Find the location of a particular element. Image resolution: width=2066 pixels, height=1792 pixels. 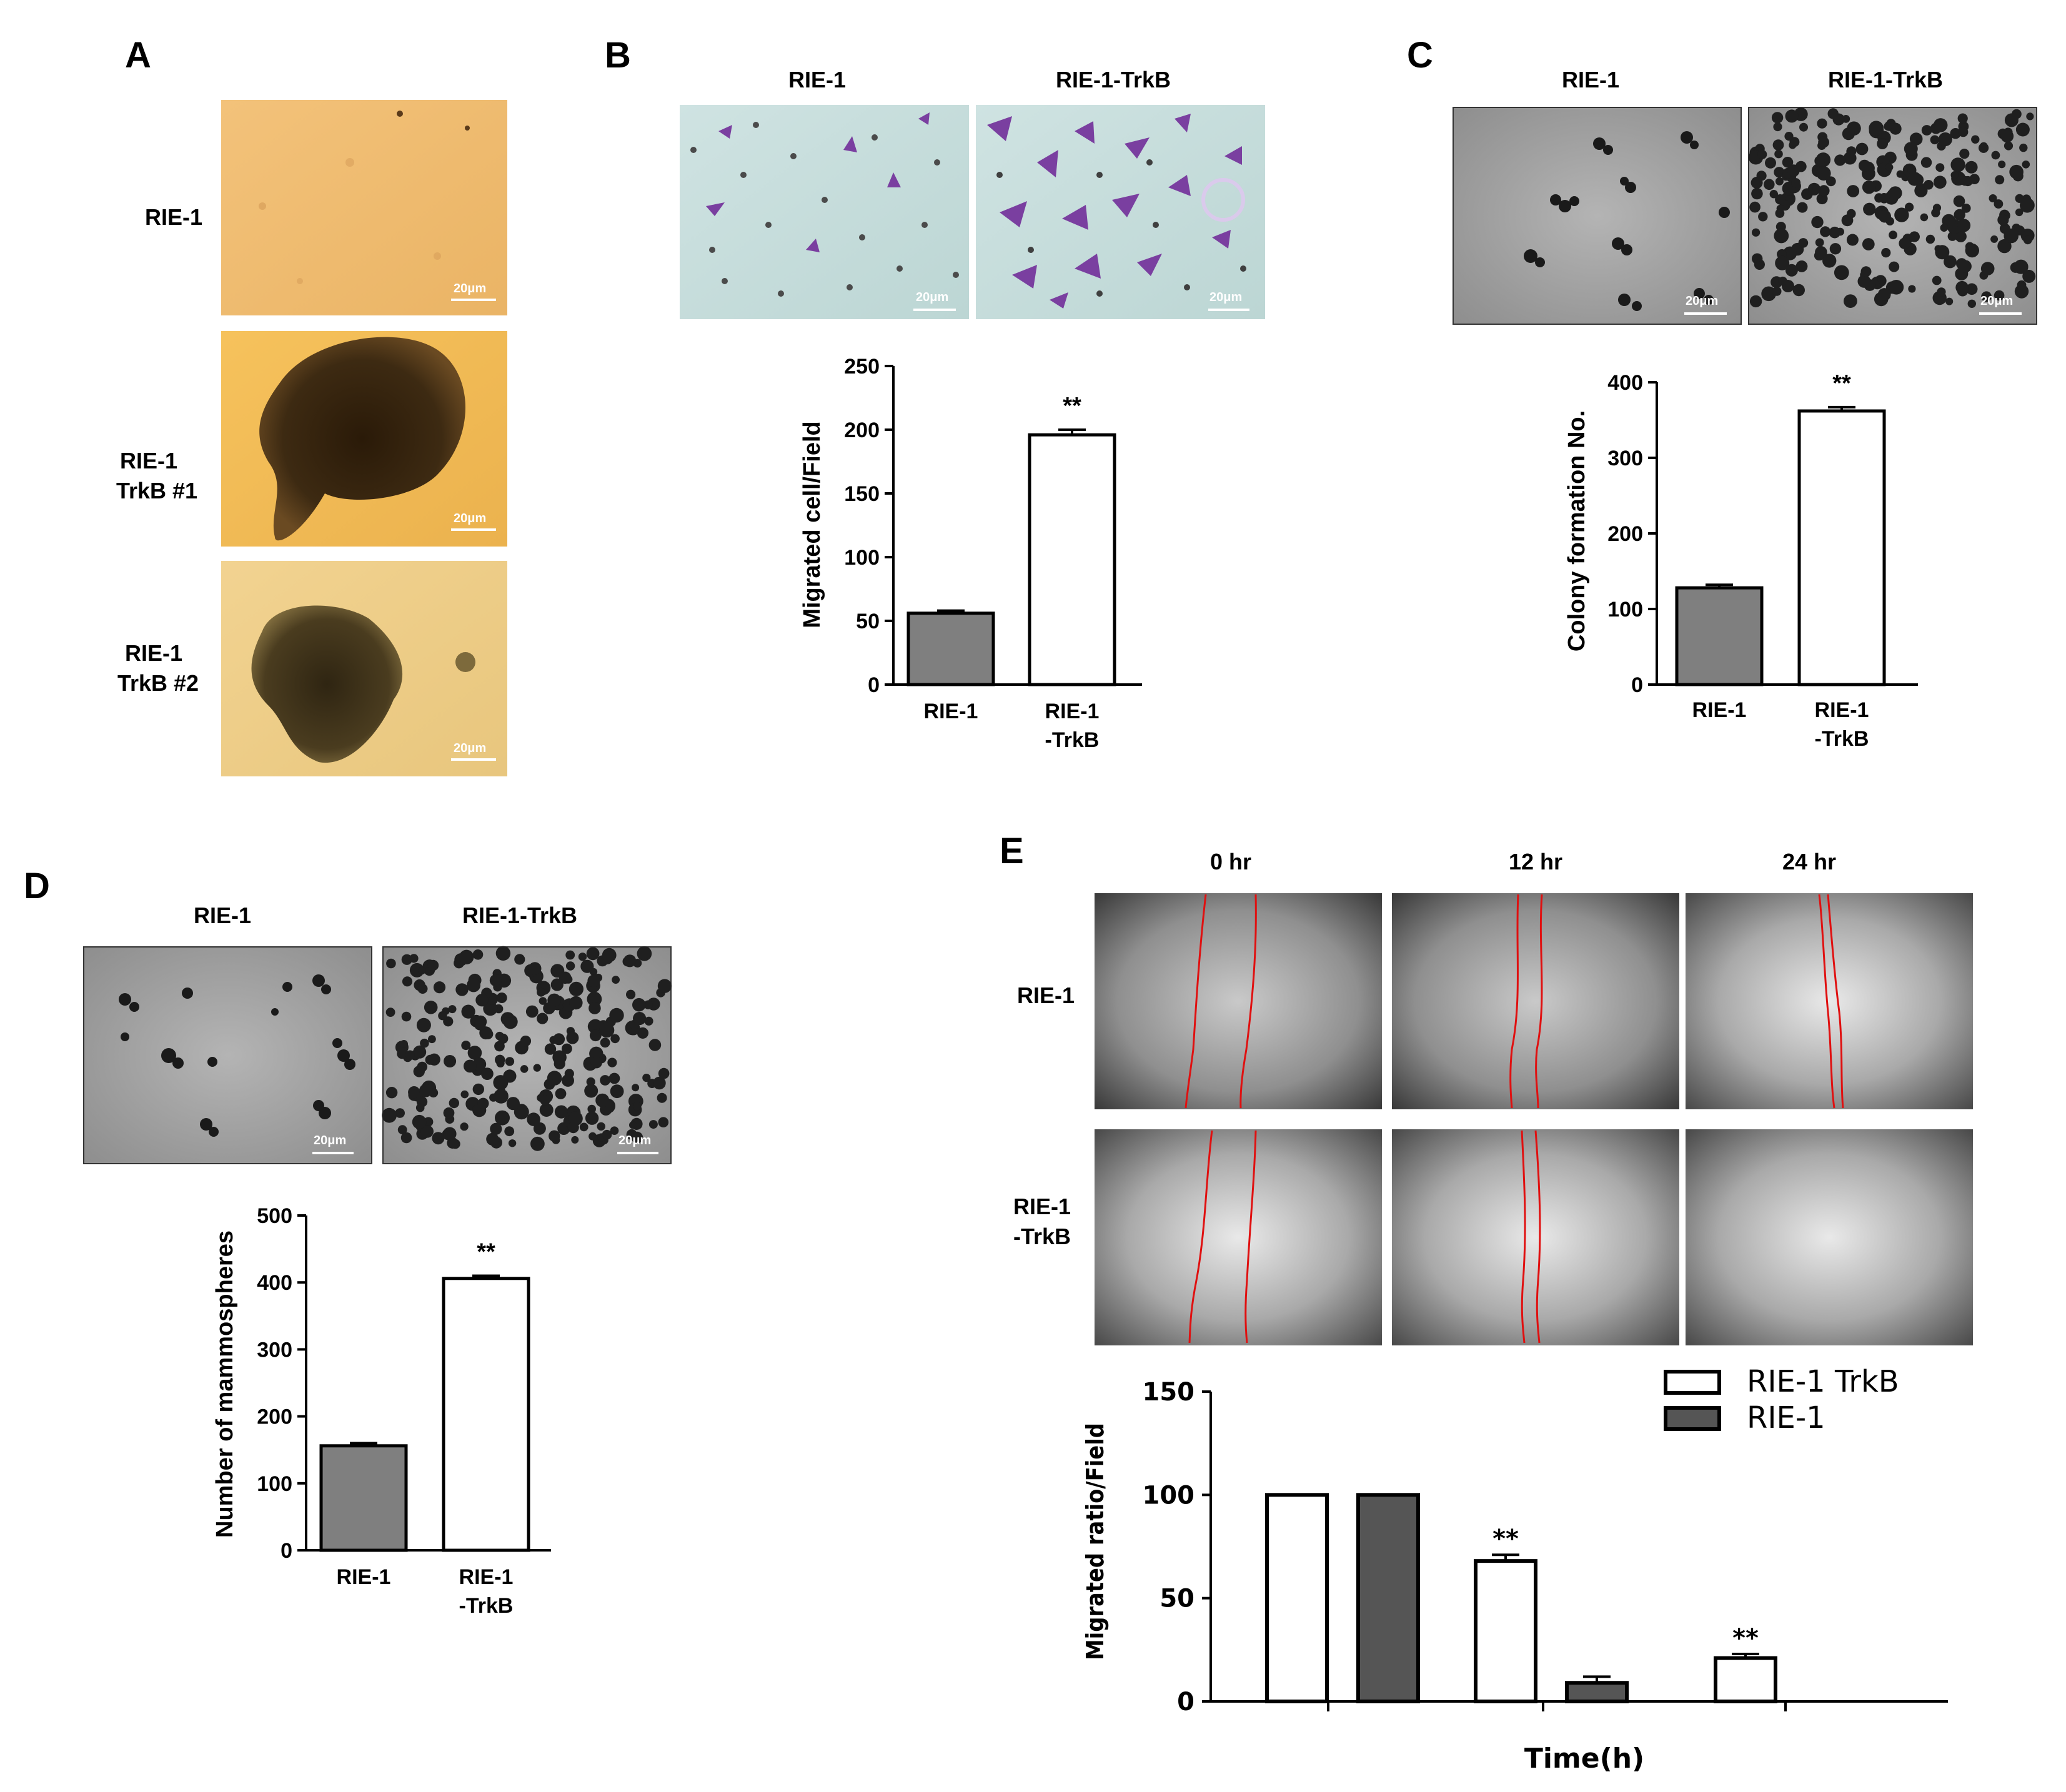

panel-a-image-rie1 is located at coordinates (364, 208).